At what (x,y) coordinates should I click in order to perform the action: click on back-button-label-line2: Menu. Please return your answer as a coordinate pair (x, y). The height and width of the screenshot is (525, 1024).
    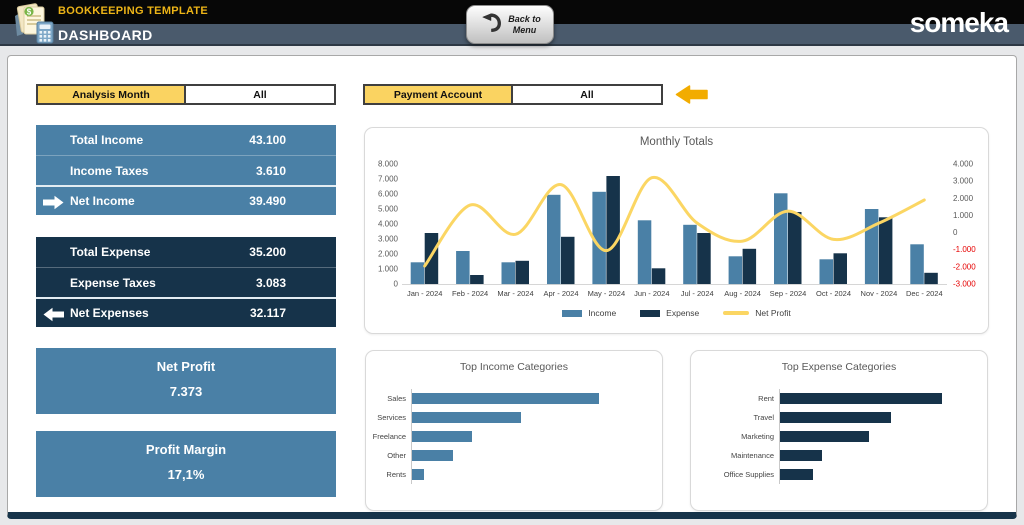
    Looking at the image, I should click on (524, 29).